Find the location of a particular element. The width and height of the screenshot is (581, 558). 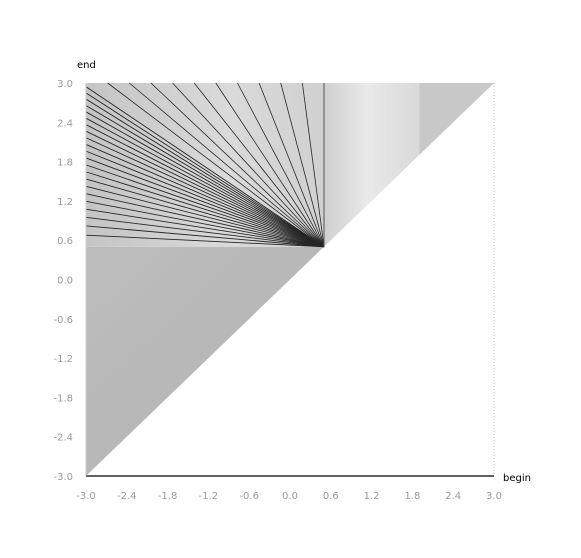

x-tick-labels: -3.0 -2.4 -1.8 -1.2 -0.6 0.0 0.6 1.2 1.8 2.4 3.0 is located at coordinates (289, 496).